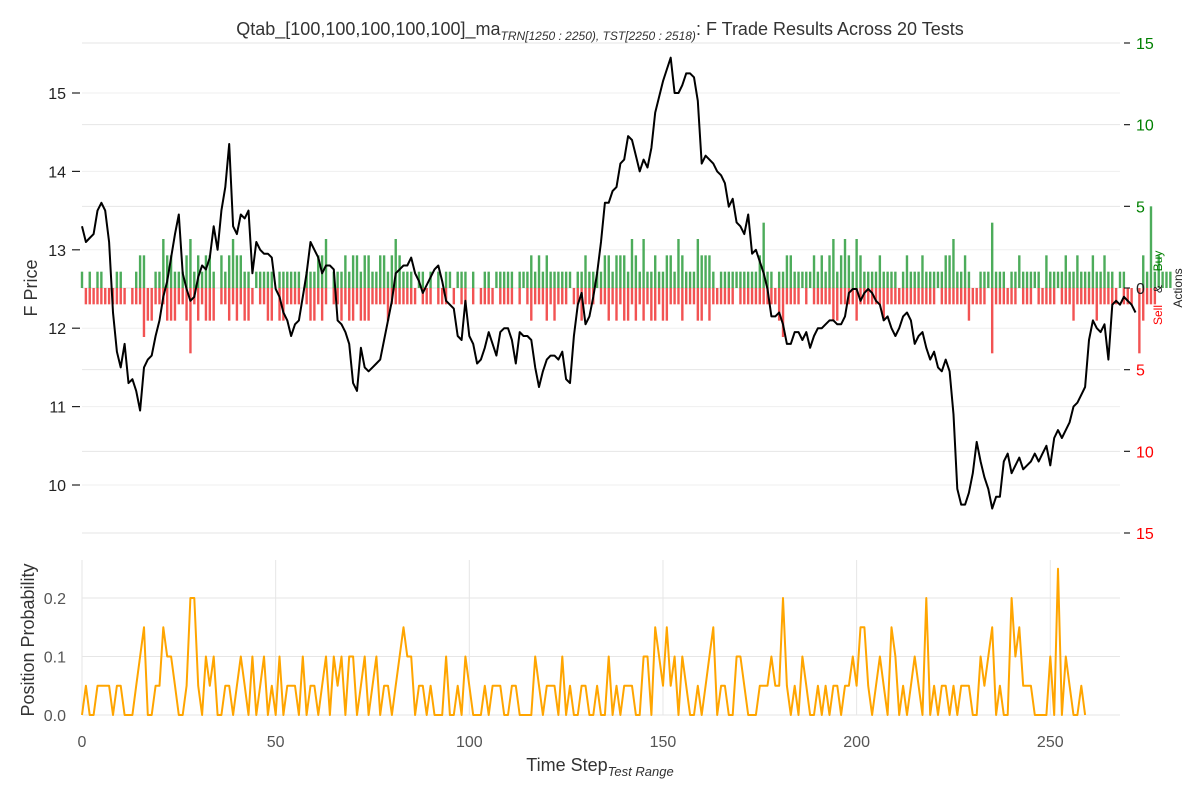  I want to click on probability-tick-label: 0.0, so click(55, 716).